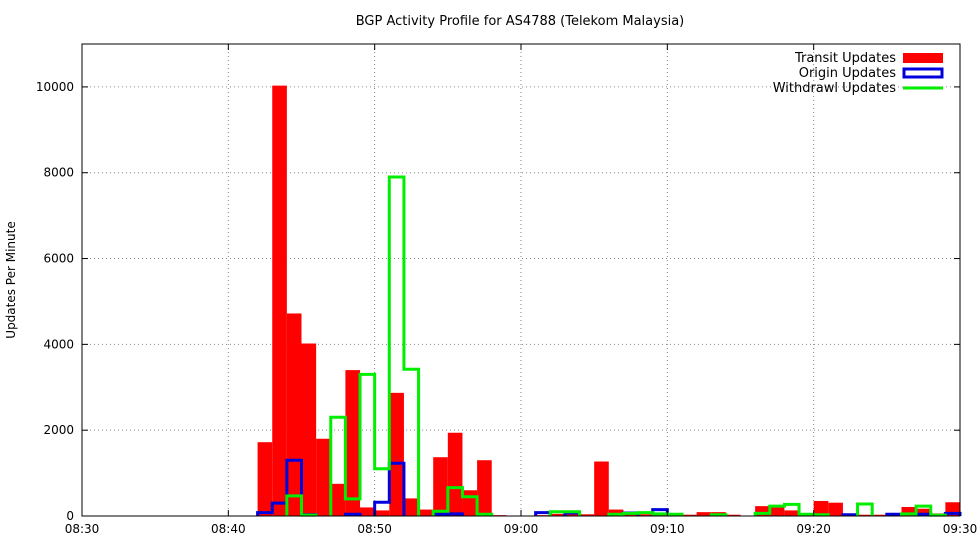 The image size is (980, 550). I want to click on x-tick-label: 08:30, so click(82, 529).